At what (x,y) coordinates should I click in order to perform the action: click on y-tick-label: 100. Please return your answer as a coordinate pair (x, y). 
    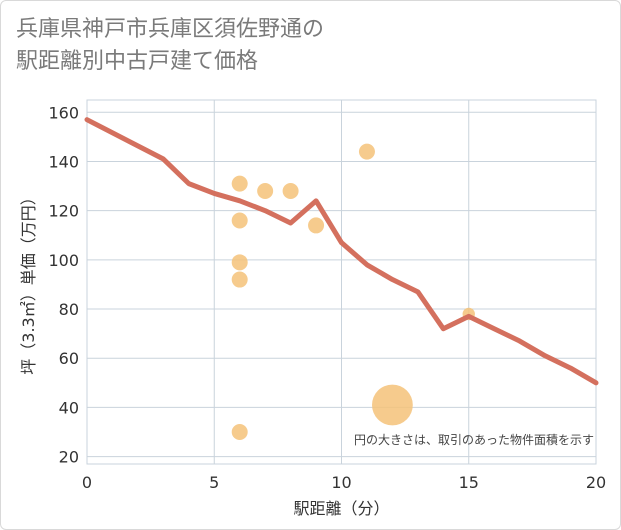
    Looking at the image, I should click on (63, 260).